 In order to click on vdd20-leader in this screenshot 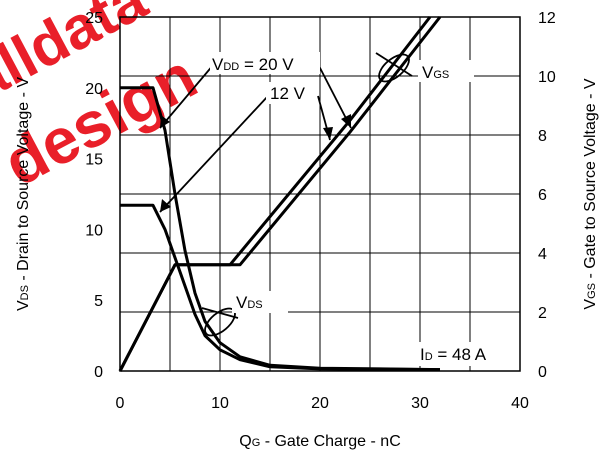, I will do `click(187, 96)`.